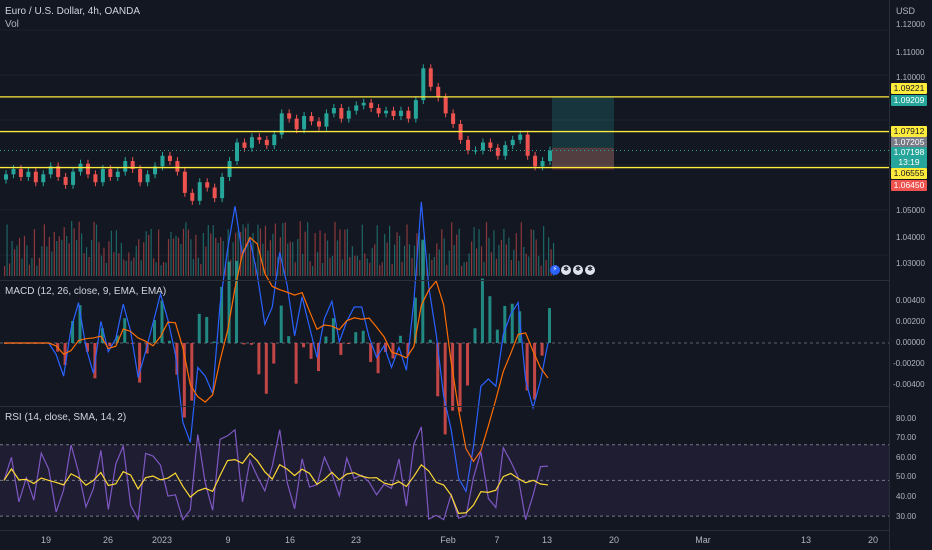  What do you see at coordinates (909, 185) in the screenshot?
I see `stop-badge: 1.06450` at bounding box center [909, 185].